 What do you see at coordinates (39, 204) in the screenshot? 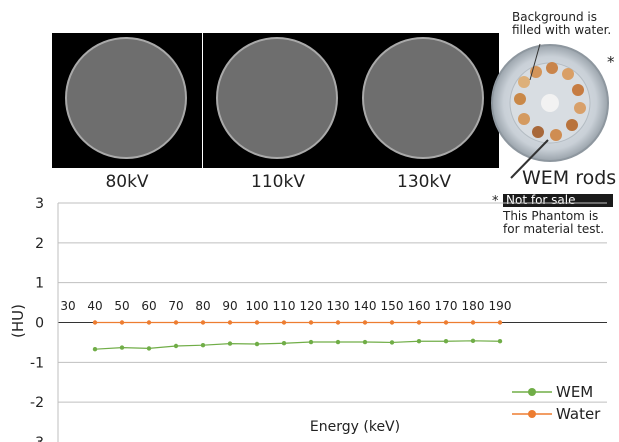
I see `y-tick-label: 3` at bounding box center [39, 204].